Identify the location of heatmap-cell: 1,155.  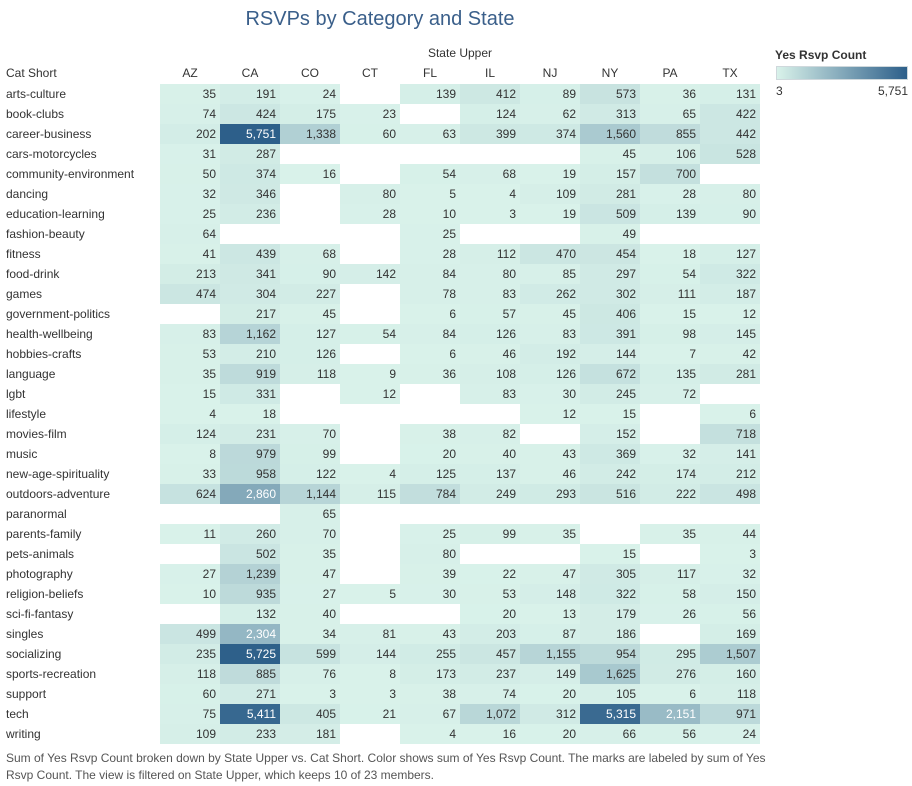
(550, 654).